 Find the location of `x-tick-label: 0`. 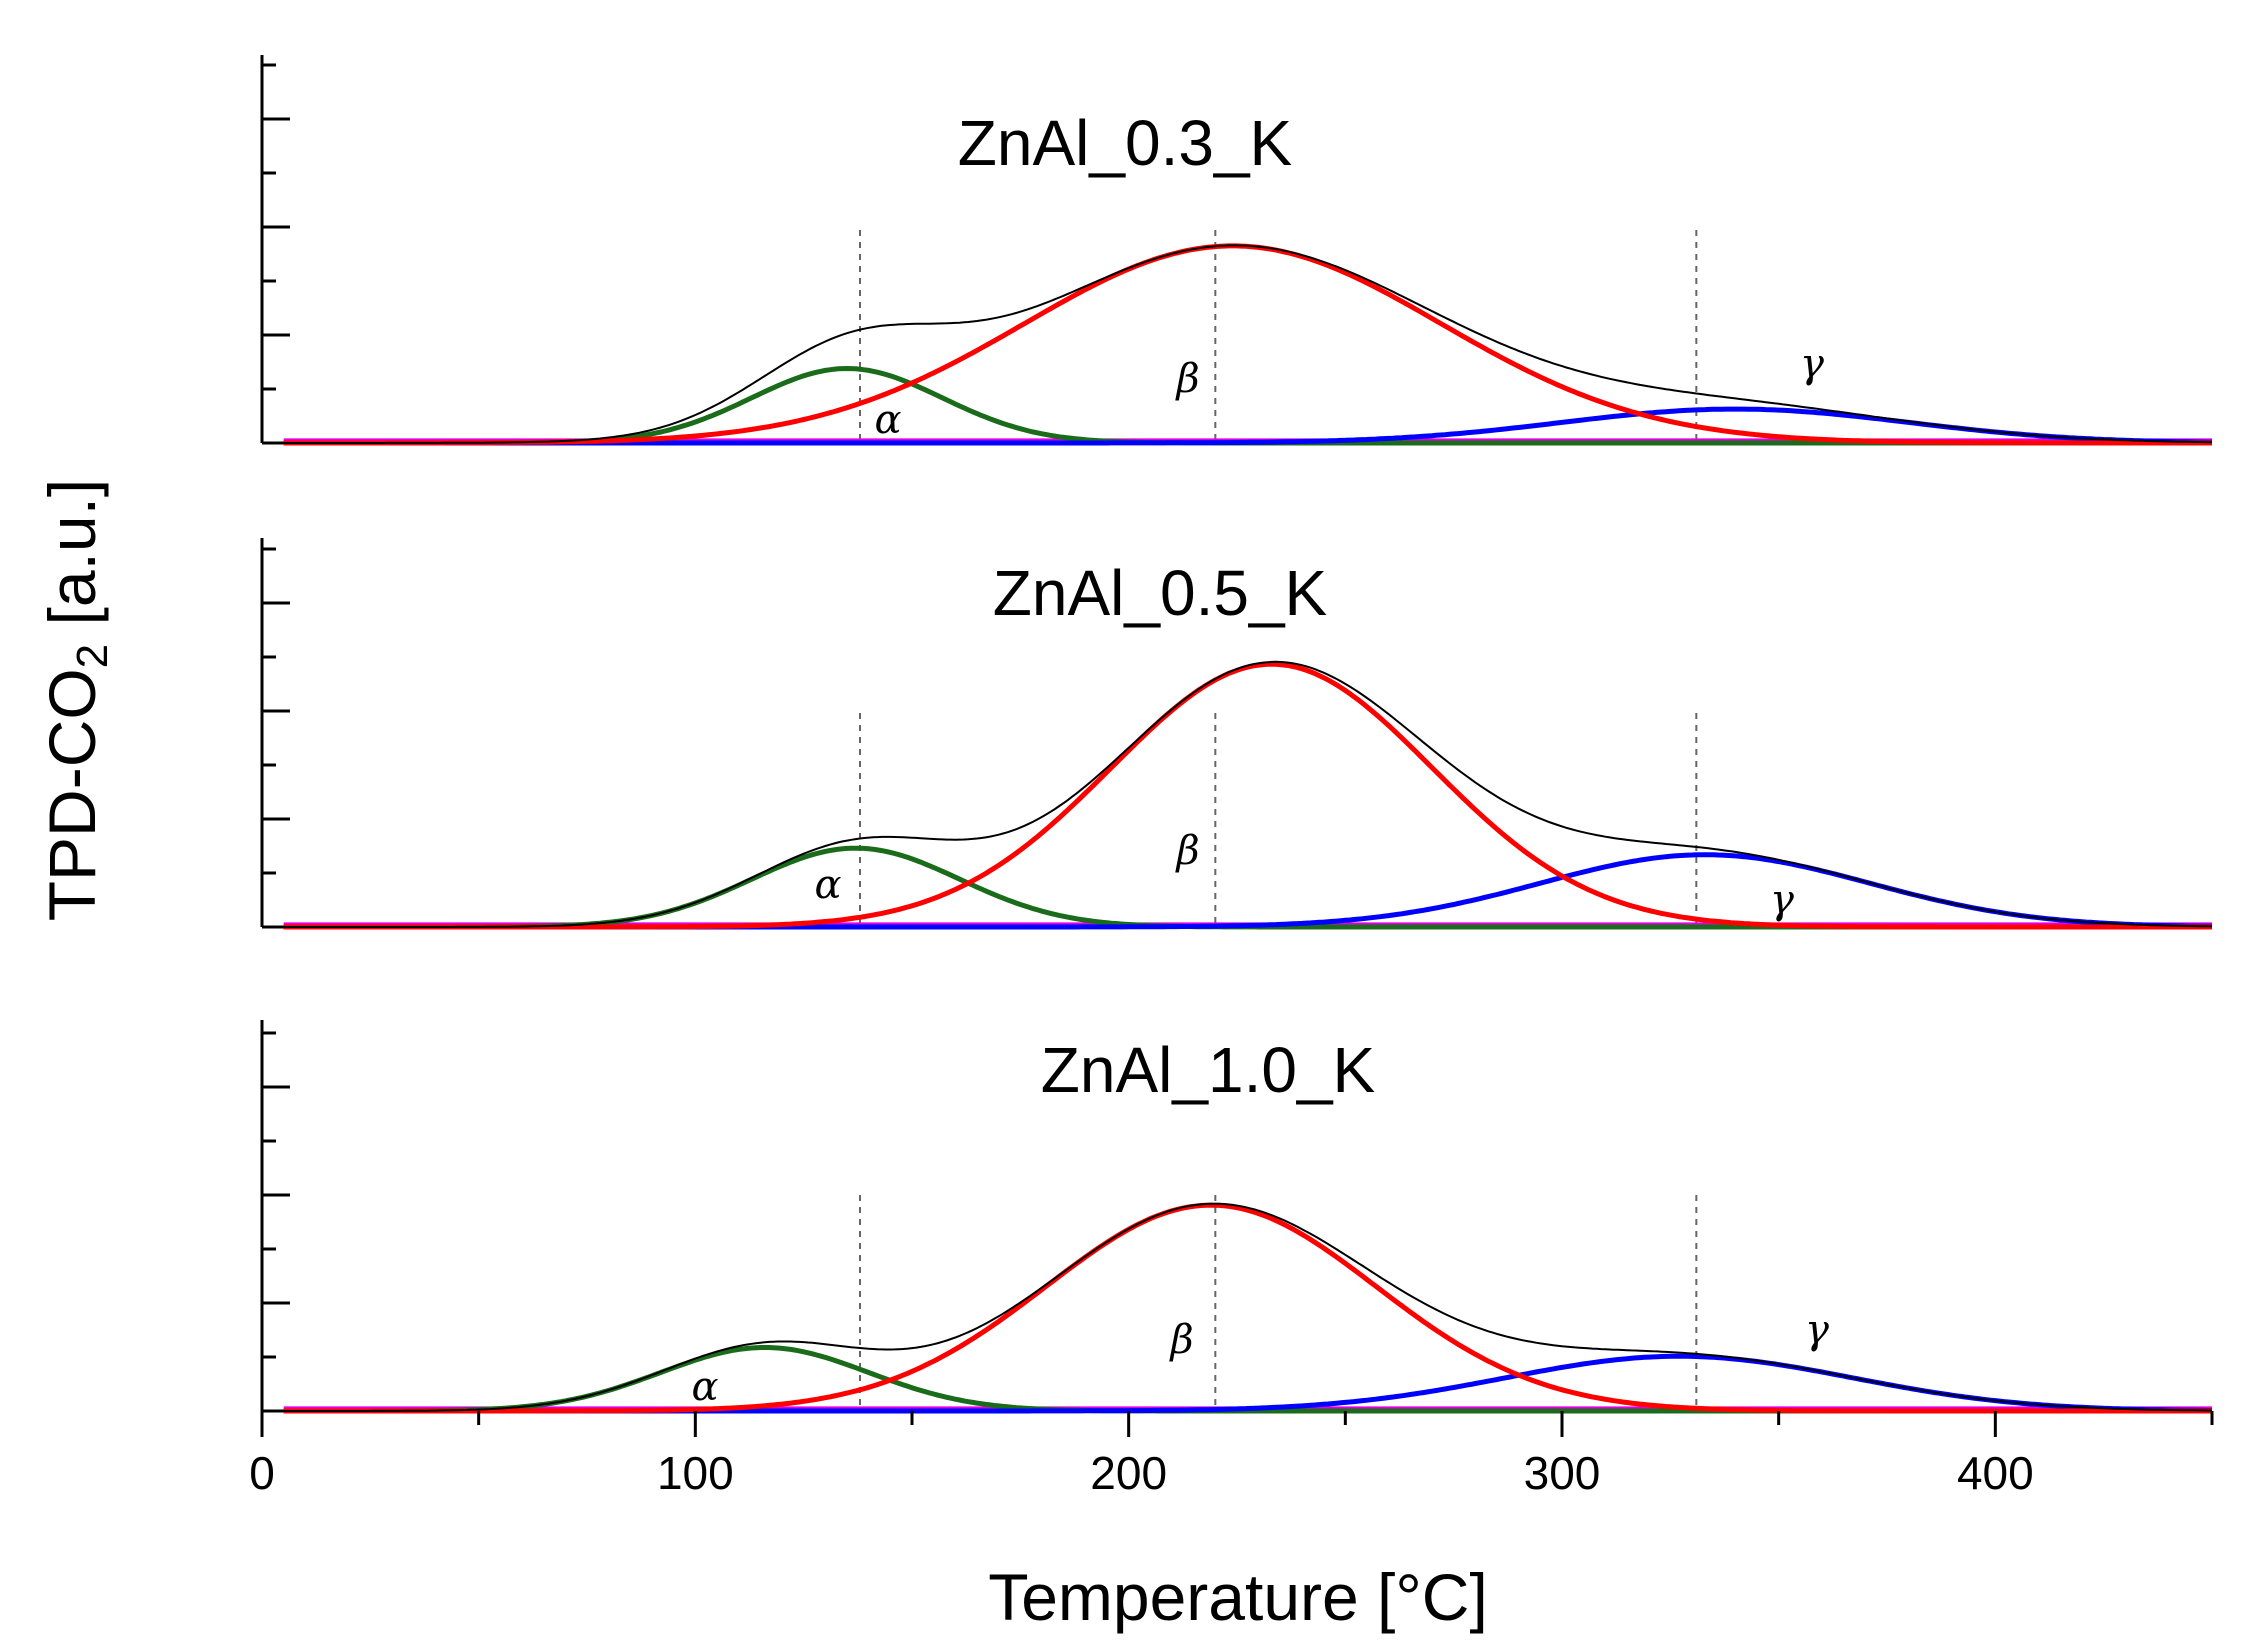

x-tick-label: 0 is located at coordinates (262, 1473).